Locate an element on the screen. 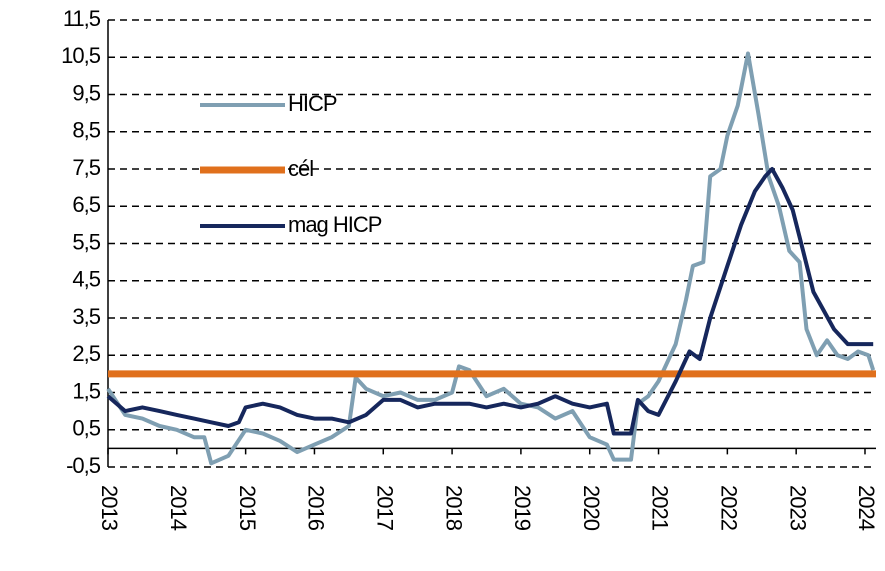 This screenshot has width=885, height=571. legend-label: mag HICP is located at coordinates (335, 224).